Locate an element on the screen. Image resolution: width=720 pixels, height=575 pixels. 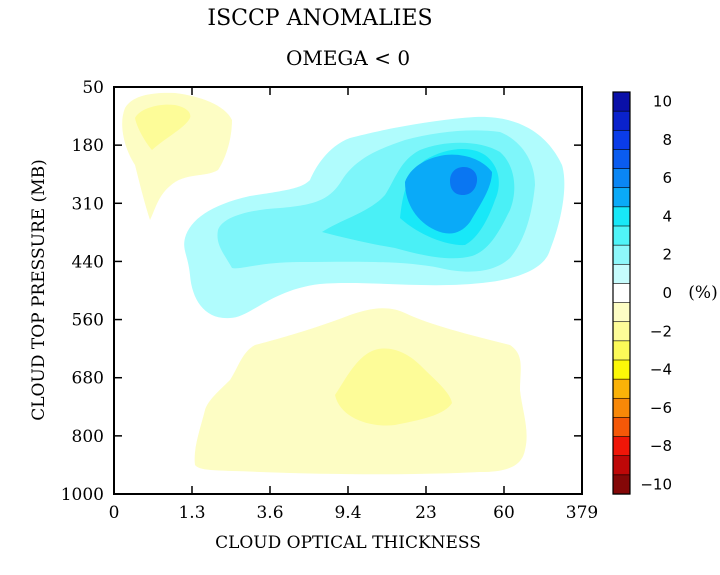
y-axis-title: CLOUD TOP PRESSURE (MB) is located at coordinates (39, 289).